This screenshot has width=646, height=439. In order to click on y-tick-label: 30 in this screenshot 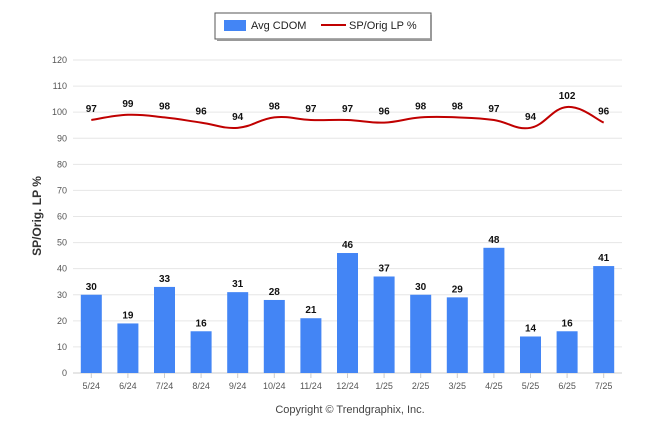, I will do `click(62, 295)`.